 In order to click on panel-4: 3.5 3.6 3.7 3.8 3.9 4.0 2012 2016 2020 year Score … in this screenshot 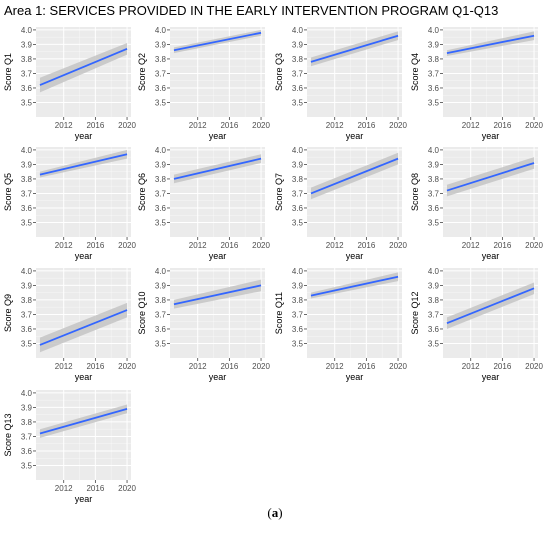, I will do `click(476, 83)`.